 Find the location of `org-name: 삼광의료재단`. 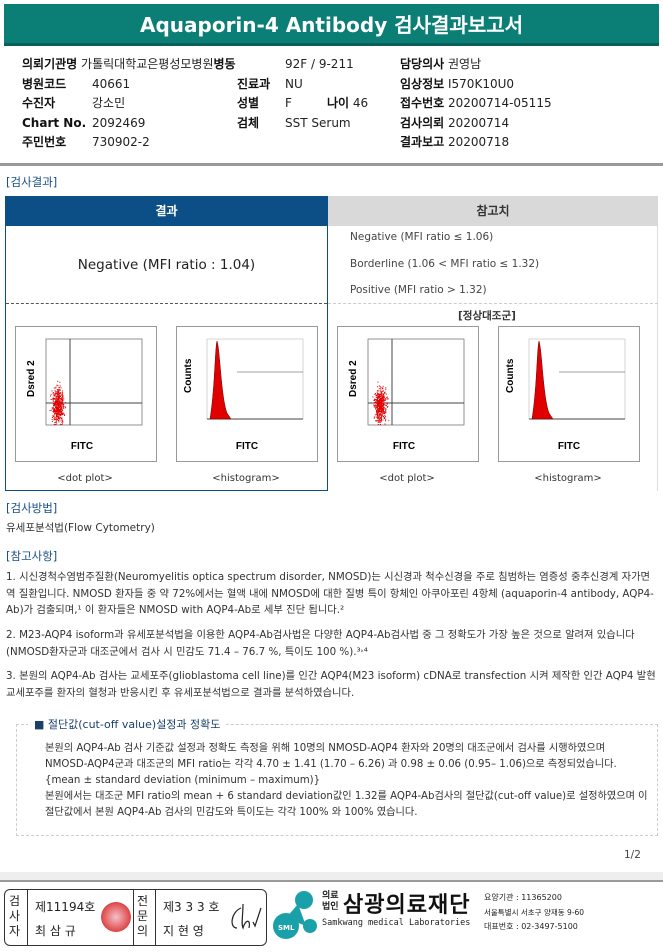

org-name: 삼광의료재단 is located at coordinates (407, 905).